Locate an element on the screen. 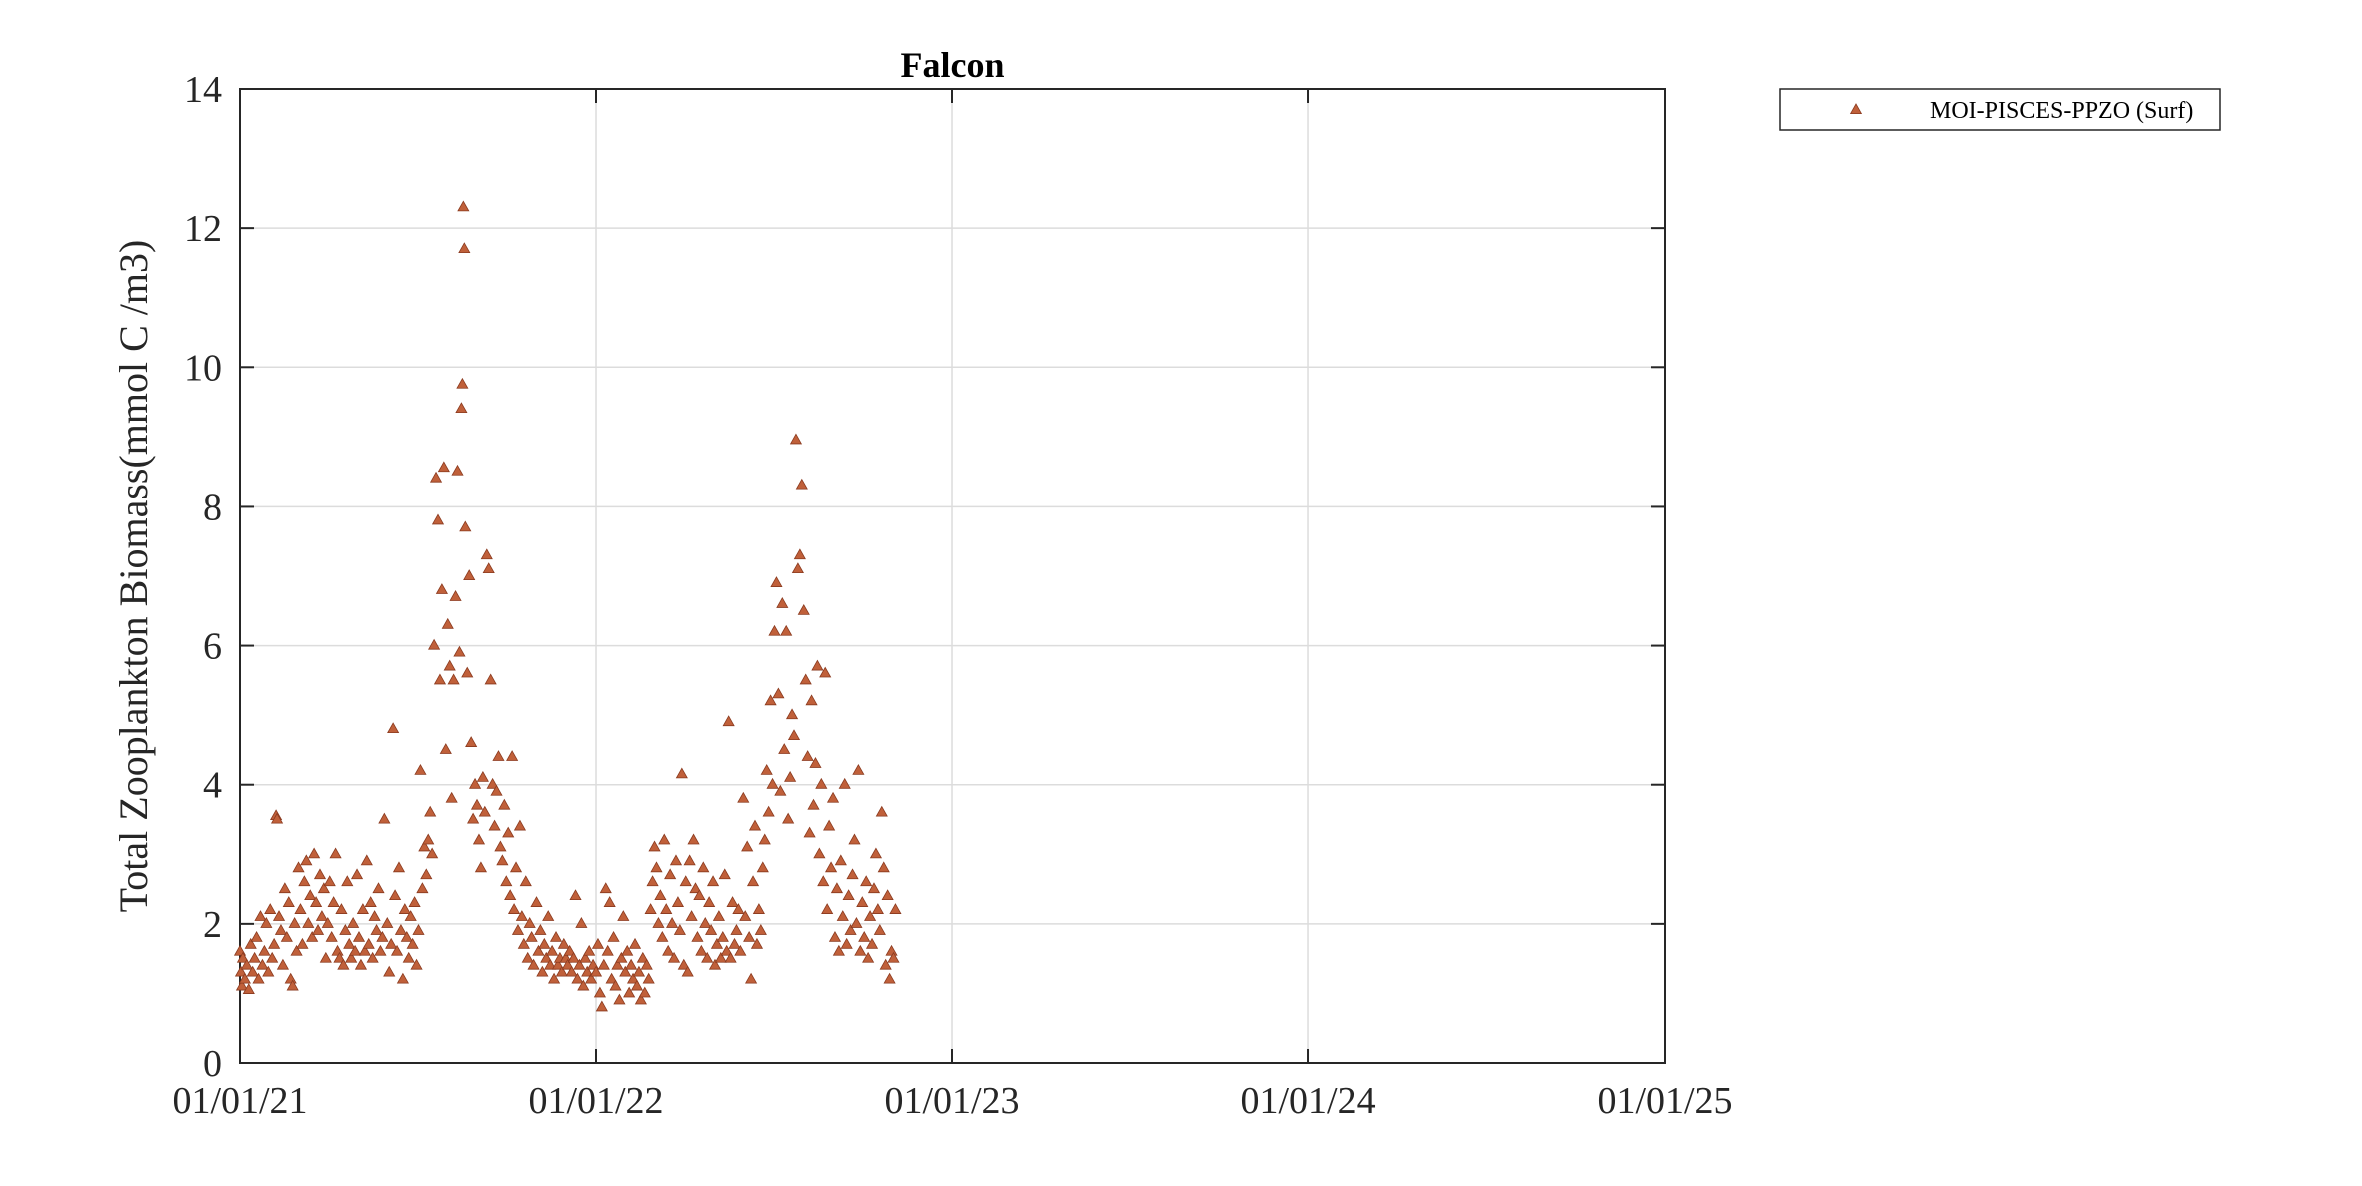 The width and height of the screenshot is (2362, 1186). legend-entry-label: MOI-PISCES-PPZO (Surf) is located at coordinates (2061, 111).